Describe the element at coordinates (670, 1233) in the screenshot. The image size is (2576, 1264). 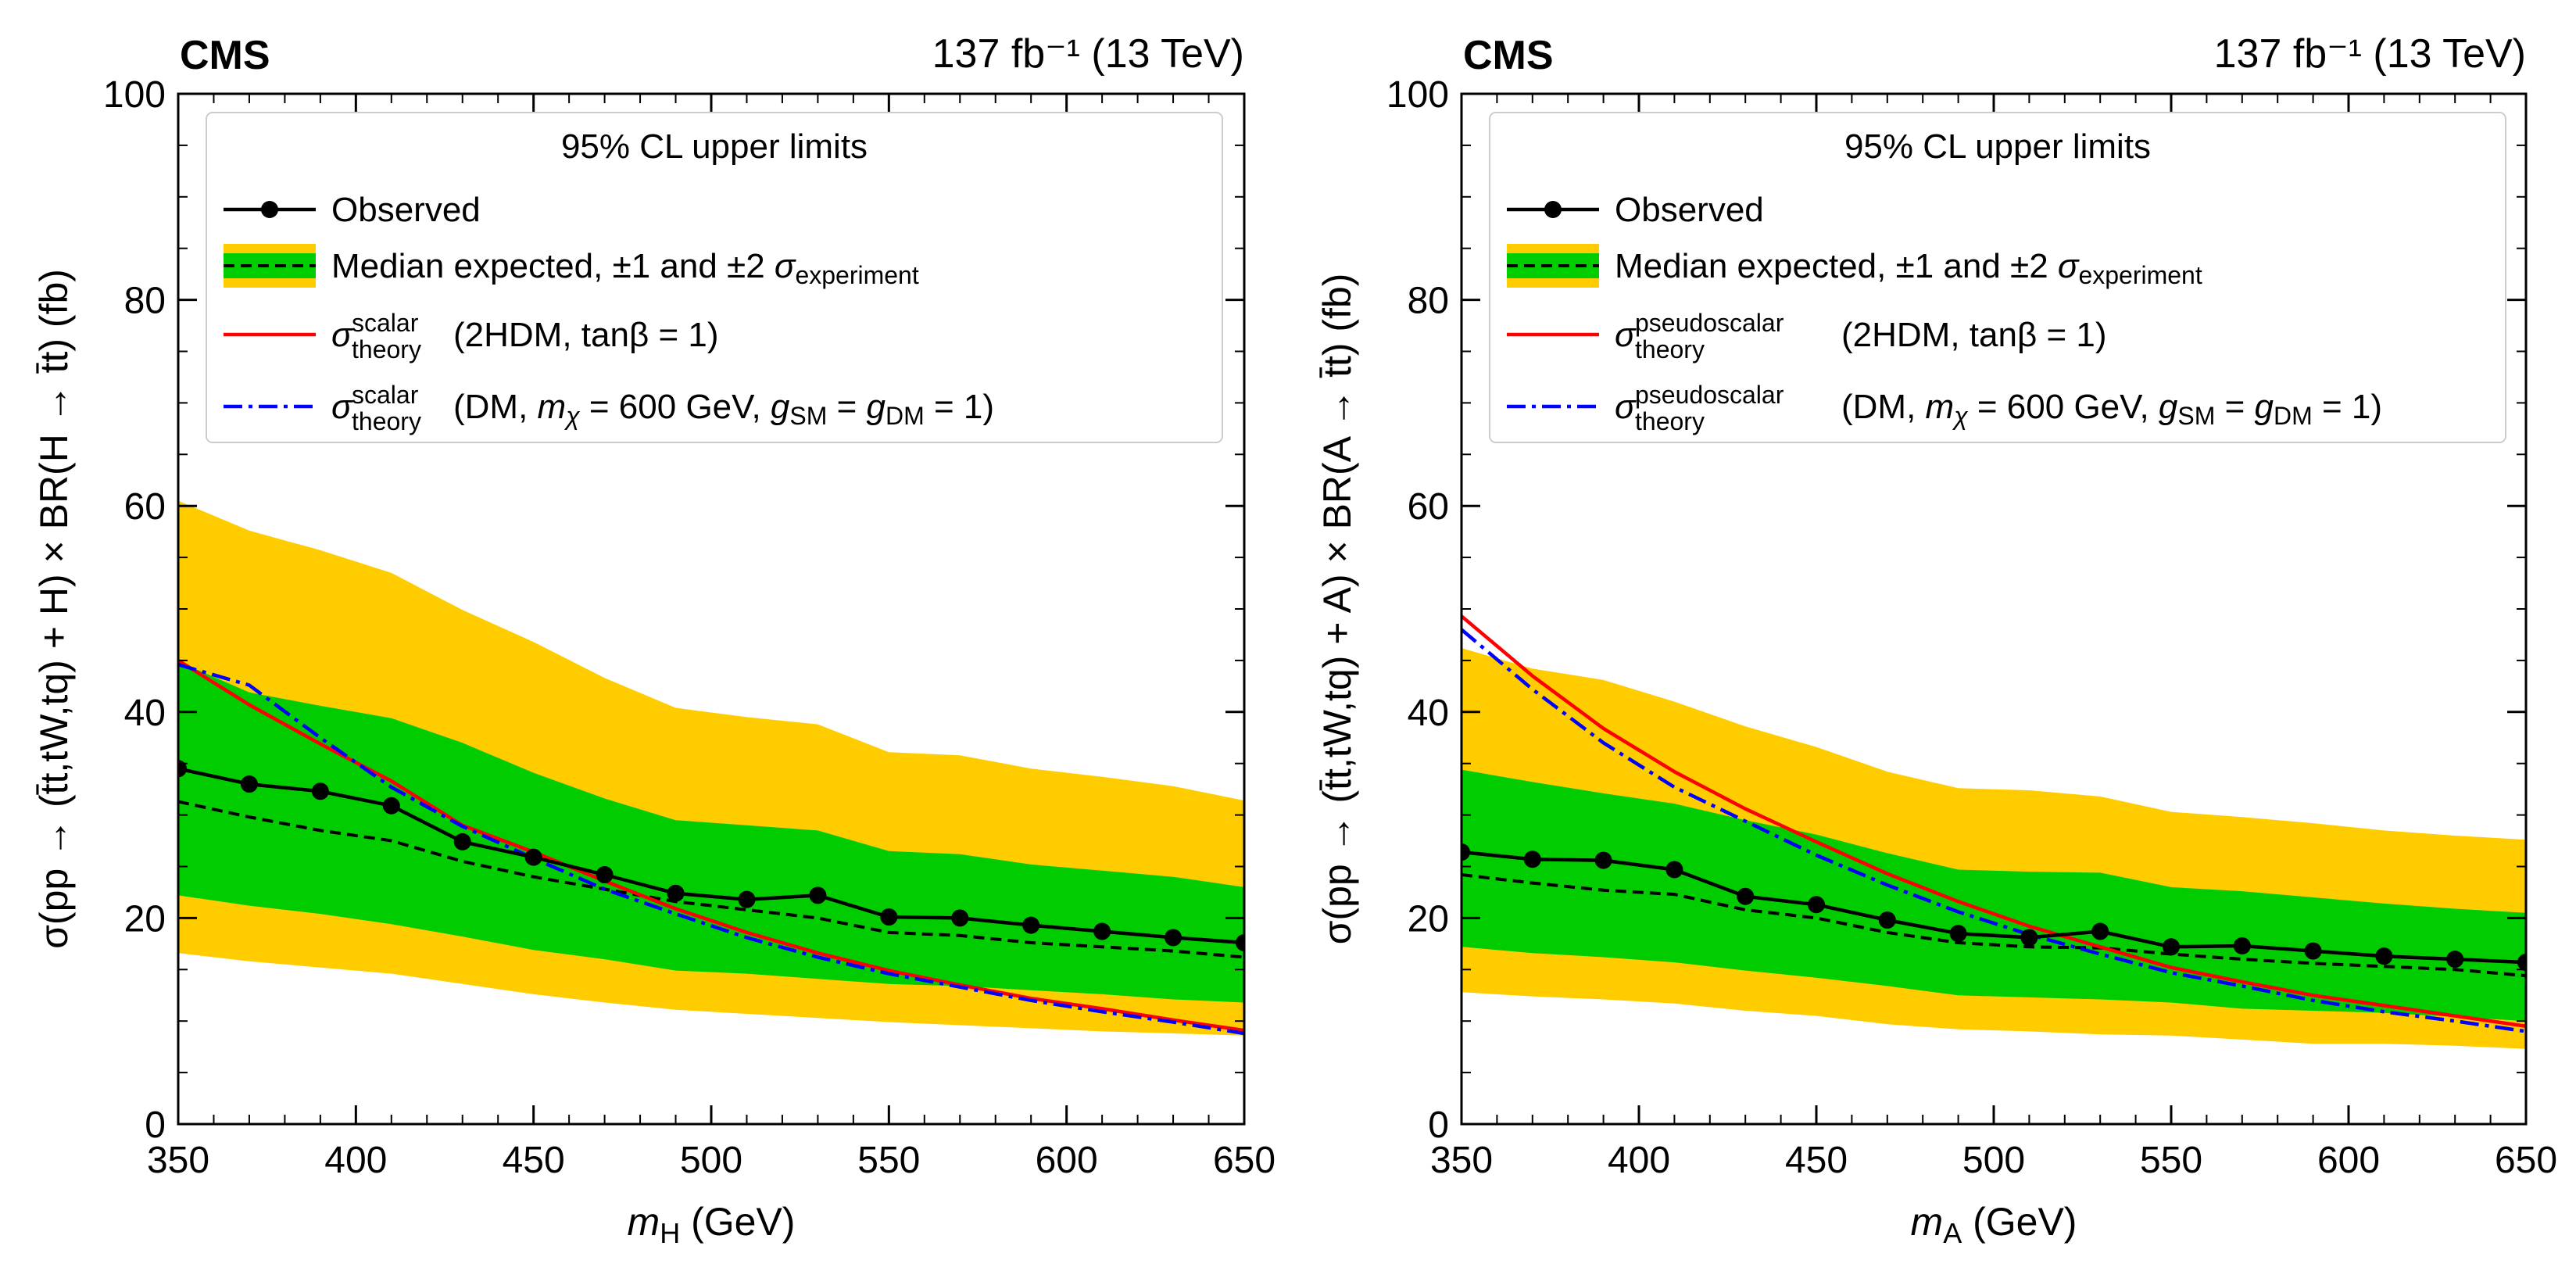
I see `x-axis-label-sub: H` at that location.